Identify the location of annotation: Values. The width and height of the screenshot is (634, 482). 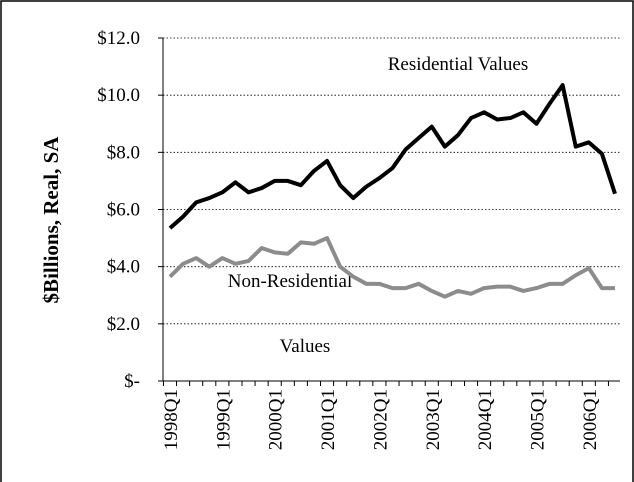
(305, 346).